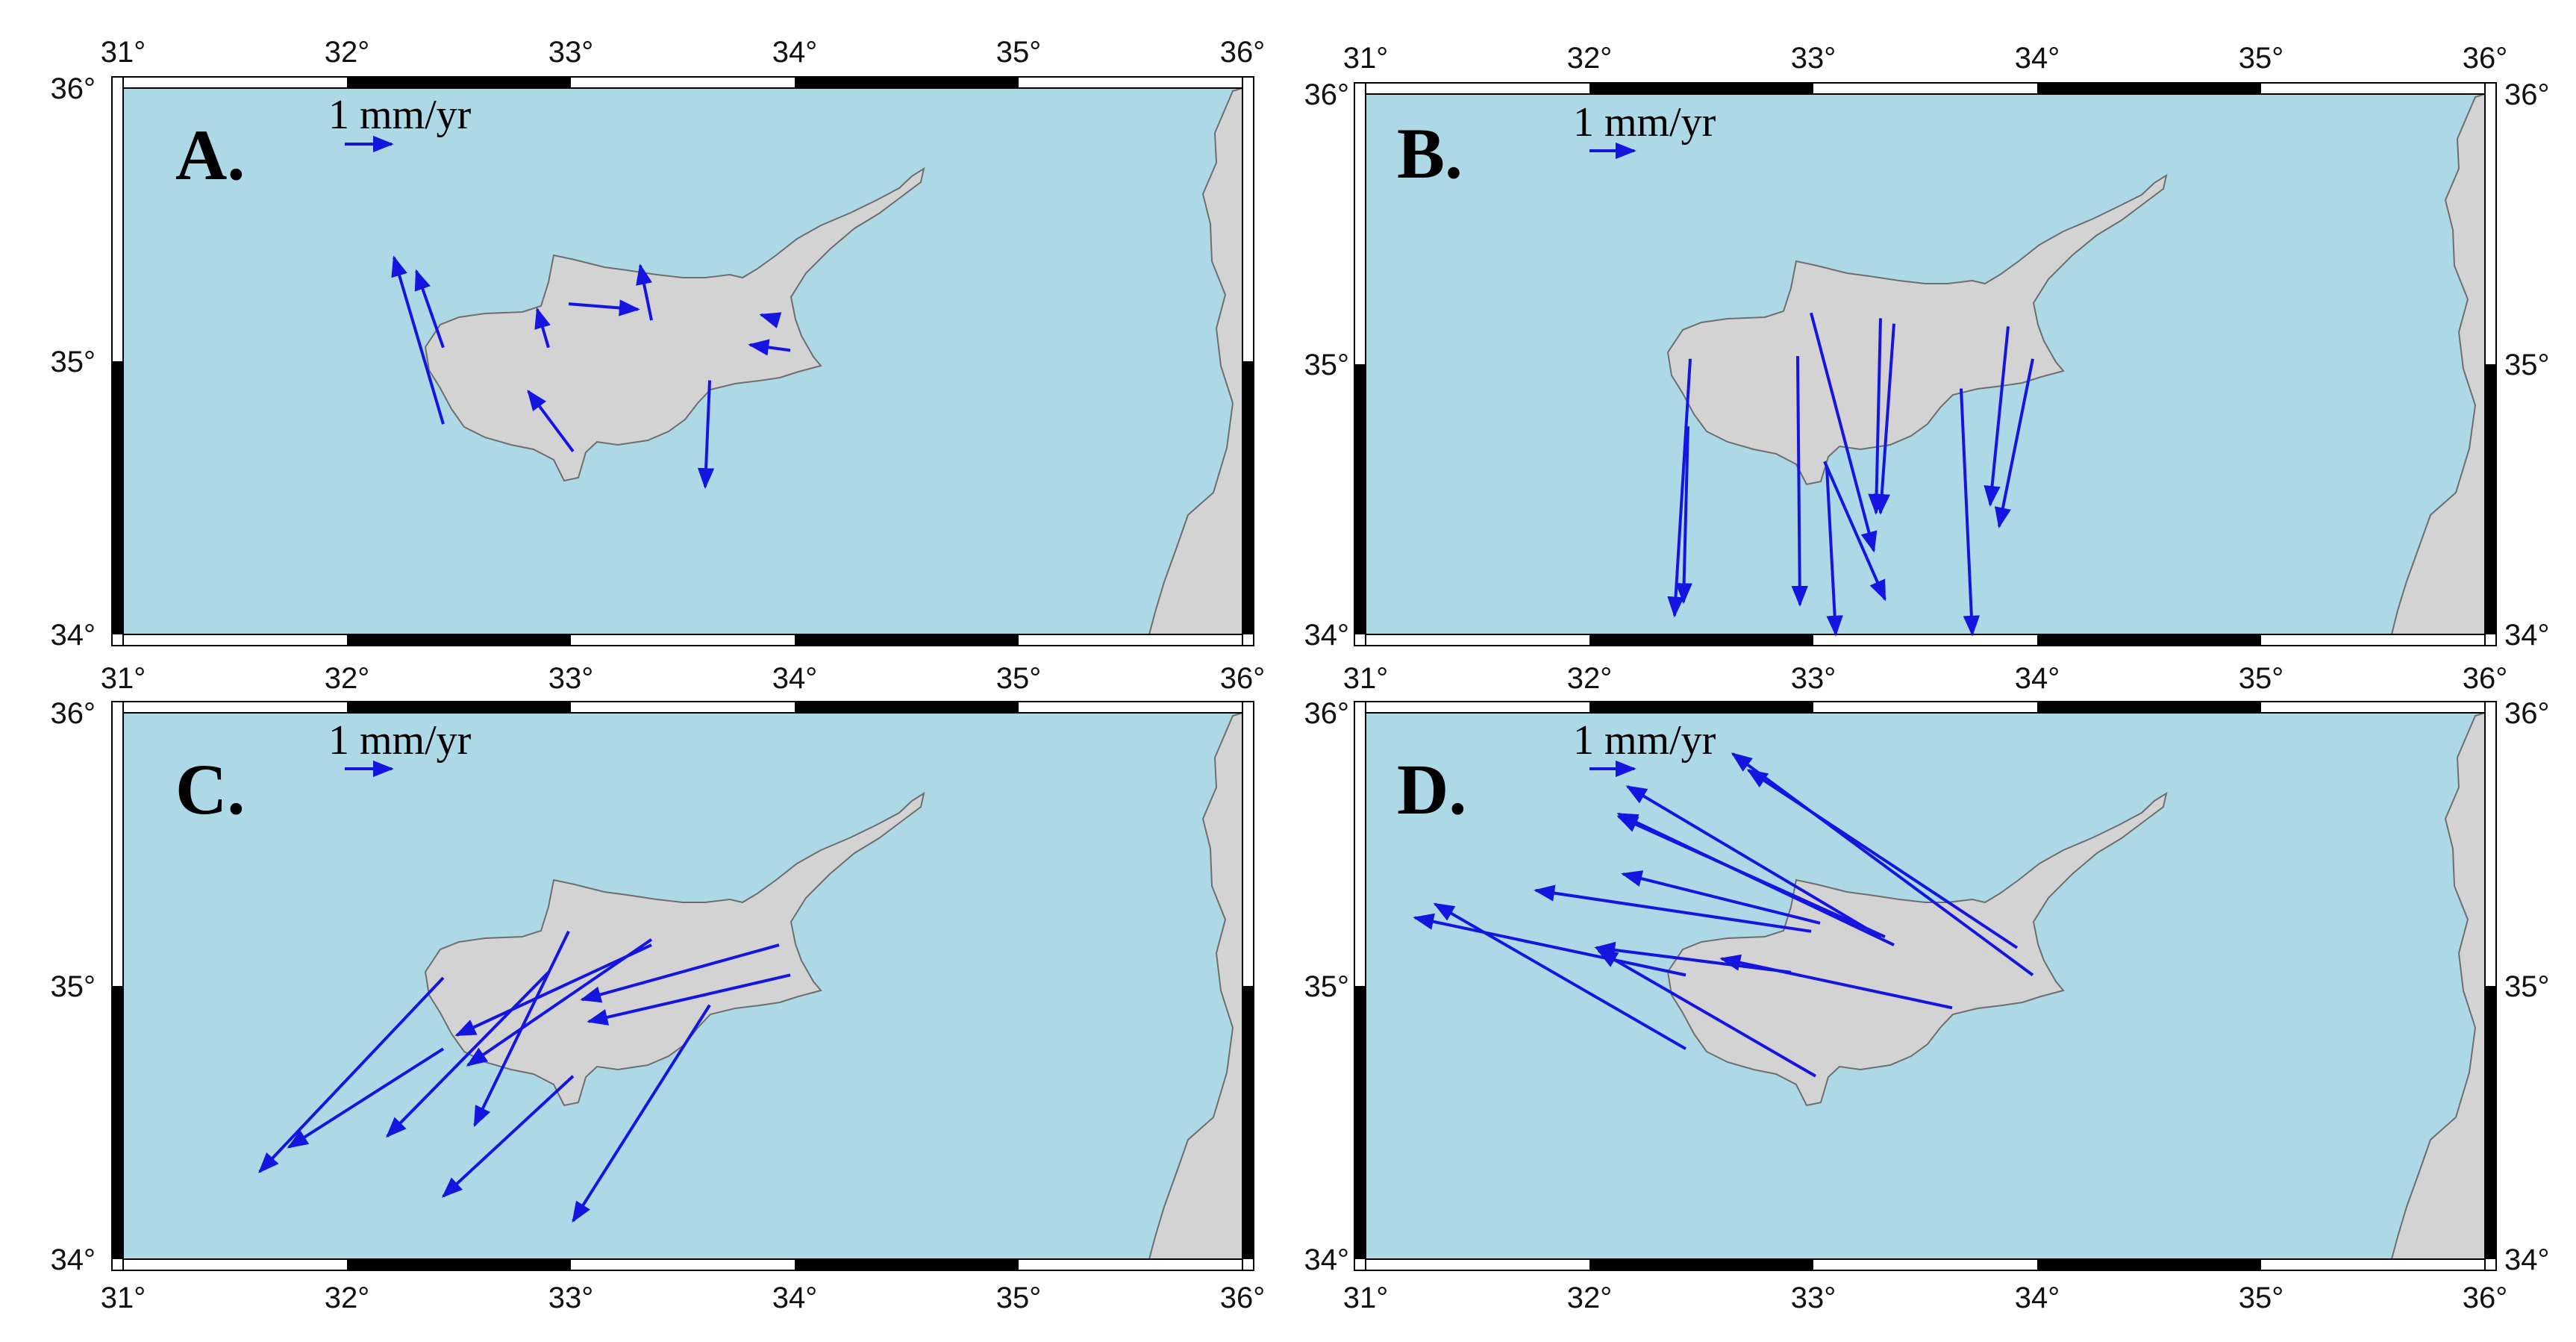  Describe the element at coordinates (210, 155) in the screenshot. I see `panel-label: A.` at that location.